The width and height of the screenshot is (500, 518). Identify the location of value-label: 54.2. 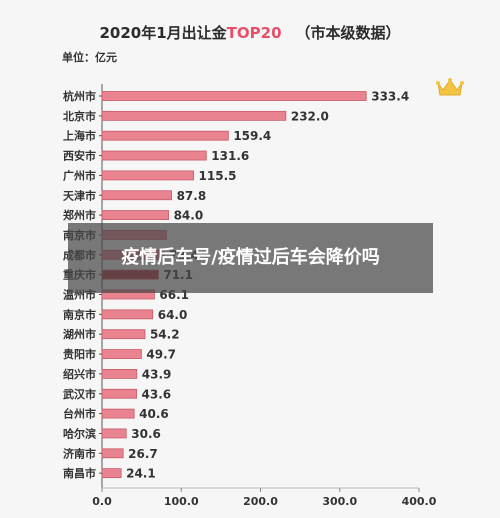
(165, 335).